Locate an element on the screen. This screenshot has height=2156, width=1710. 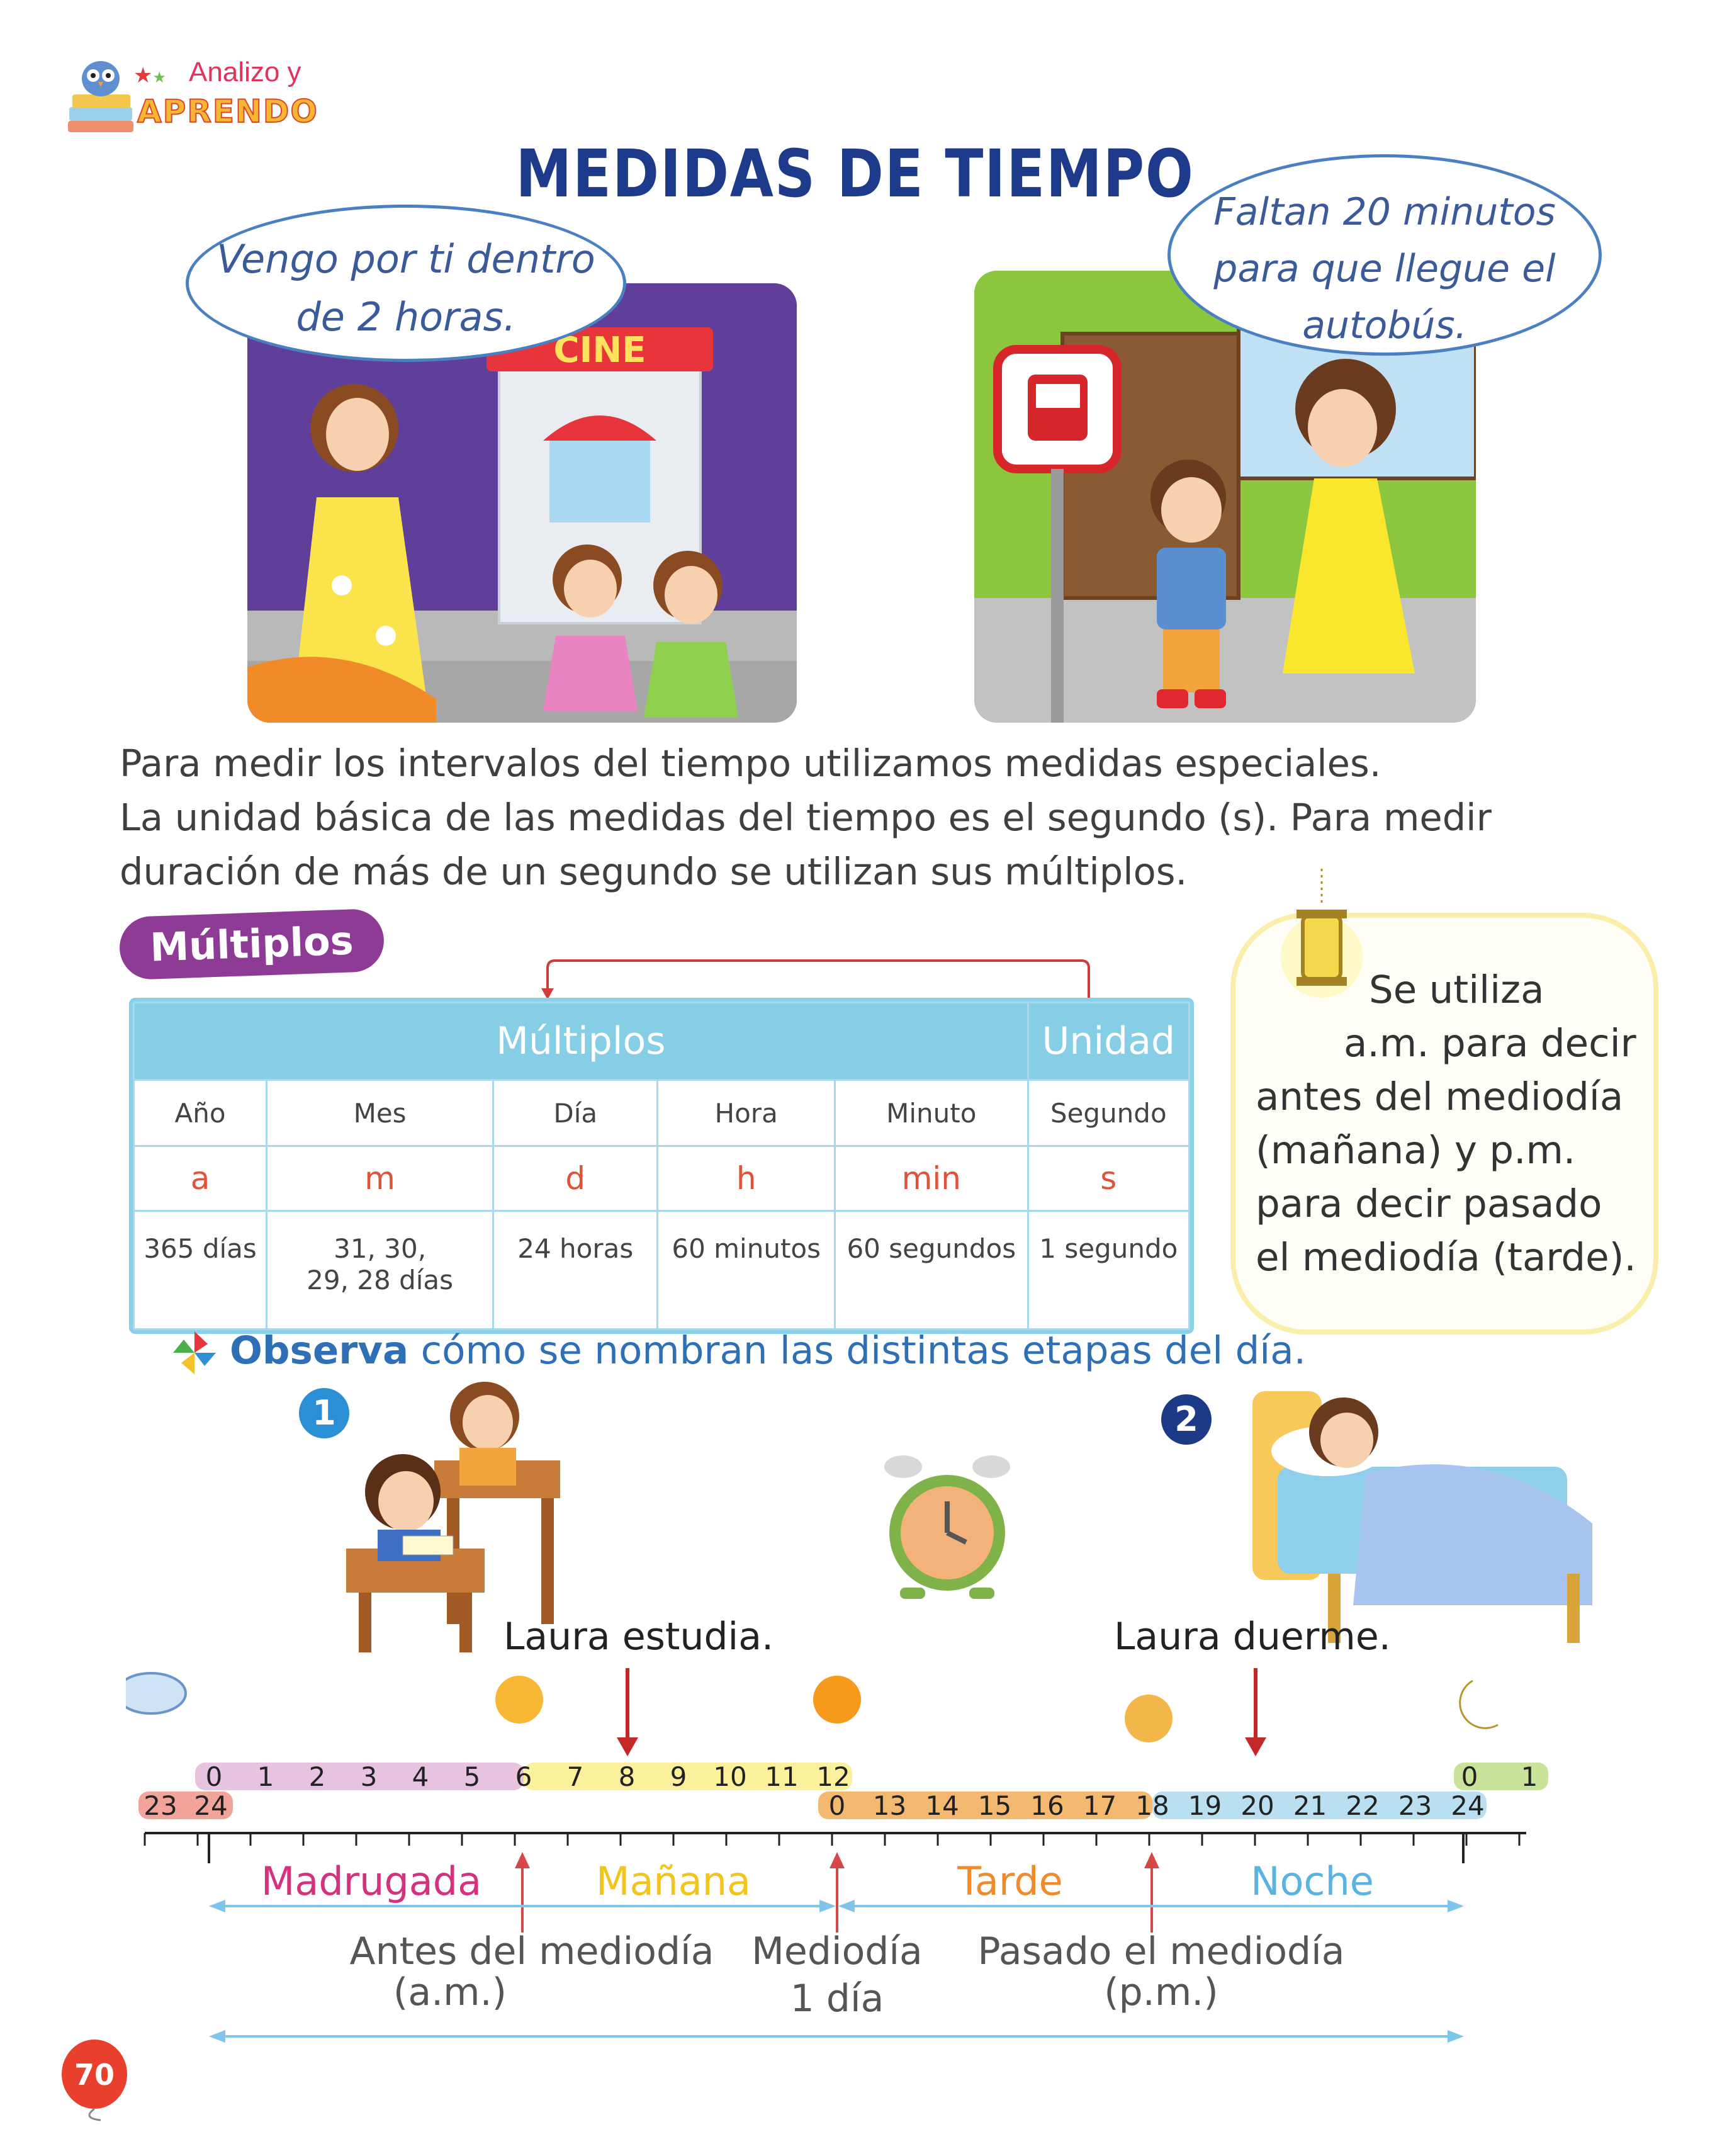
hour-label-previous: 23 is located at coordinates (160, 1805).